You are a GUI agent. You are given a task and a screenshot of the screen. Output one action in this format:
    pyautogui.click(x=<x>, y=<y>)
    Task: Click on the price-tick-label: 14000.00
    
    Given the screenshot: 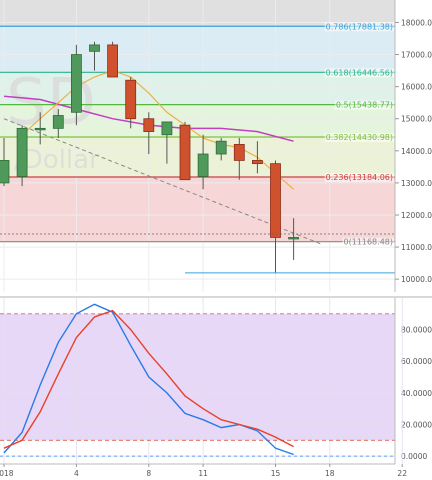 What is the action you would take?
    pyautogui.click(x=416, y=151)
    